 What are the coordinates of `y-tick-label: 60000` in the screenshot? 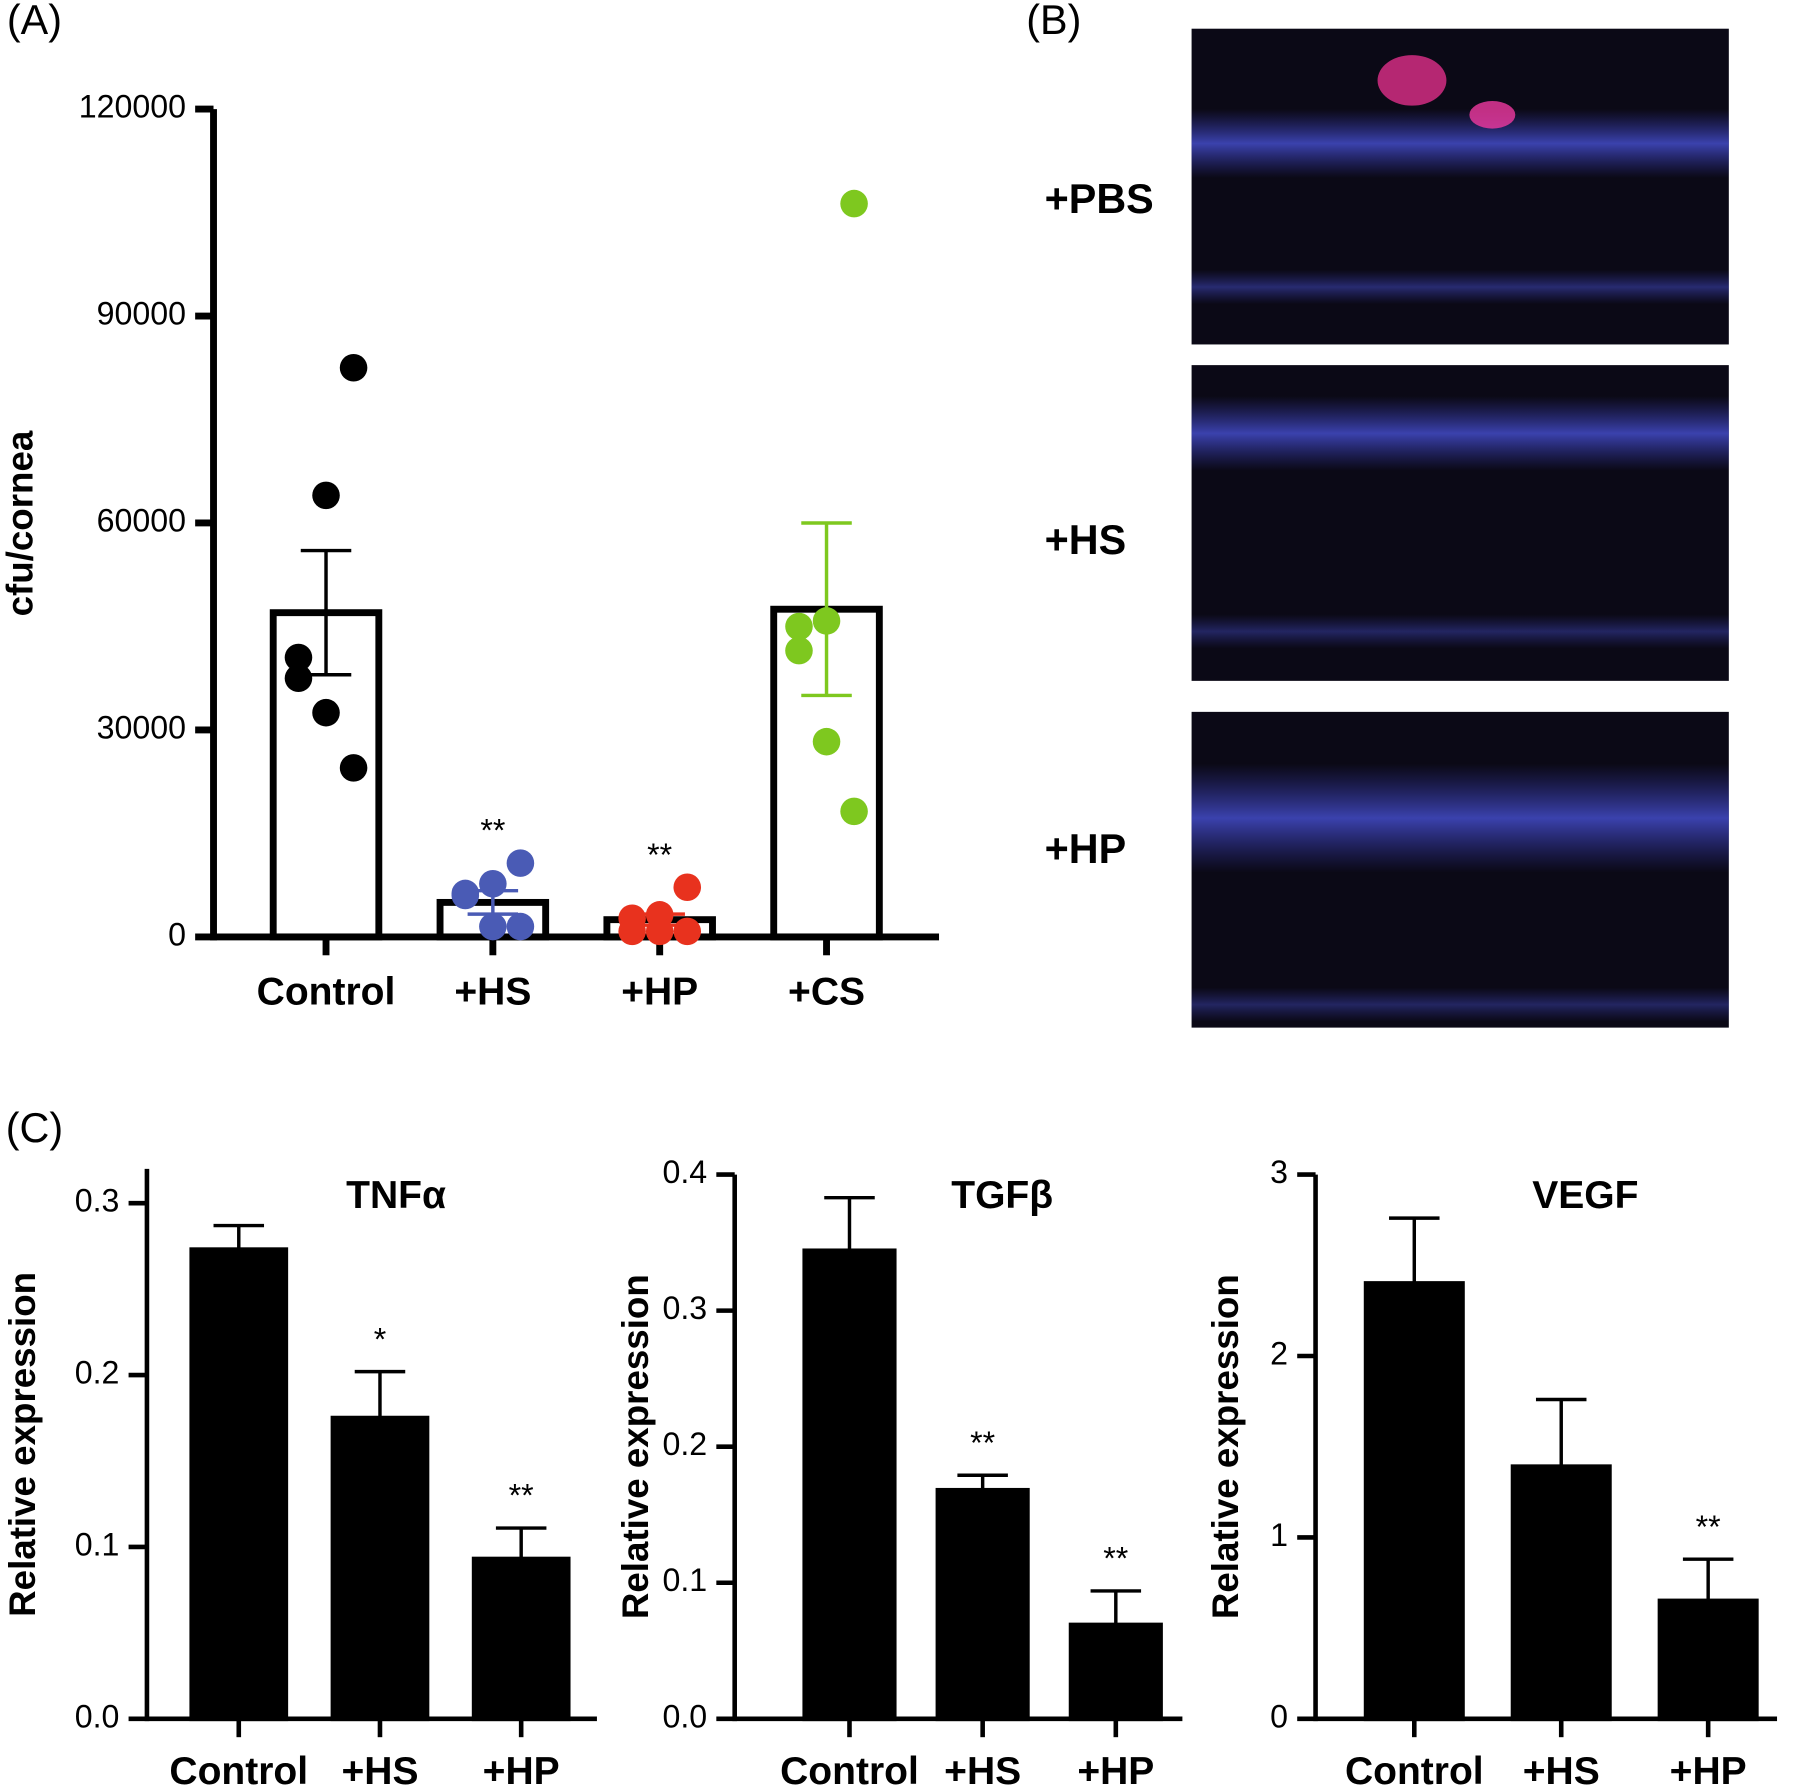 It's located at (141, 520).